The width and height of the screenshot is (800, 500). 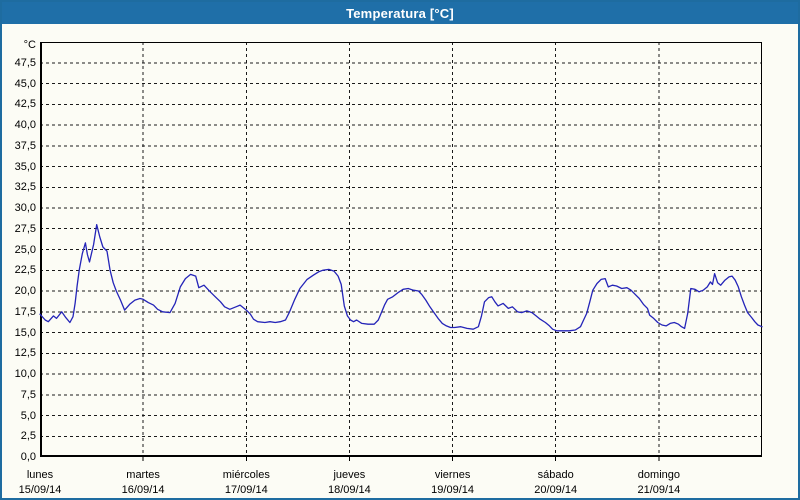 I want to click on y-axis-tick-label: 12,5, so click(x=25, y=353).